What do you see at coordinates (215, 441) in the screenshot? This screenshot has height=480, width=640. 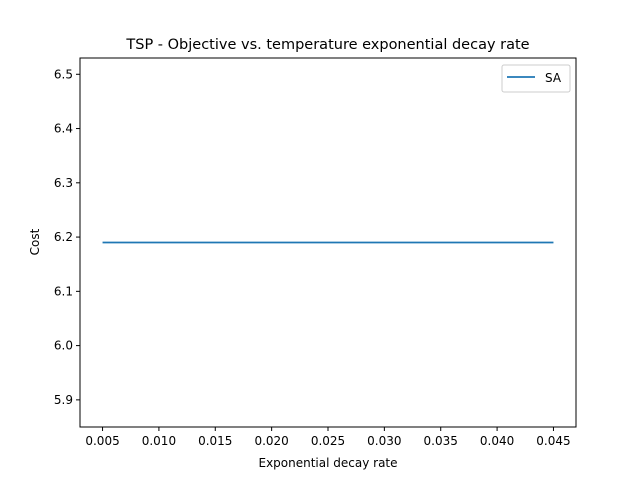 I see `x-tick-label: 0.015` at bounding box center [215, 441].